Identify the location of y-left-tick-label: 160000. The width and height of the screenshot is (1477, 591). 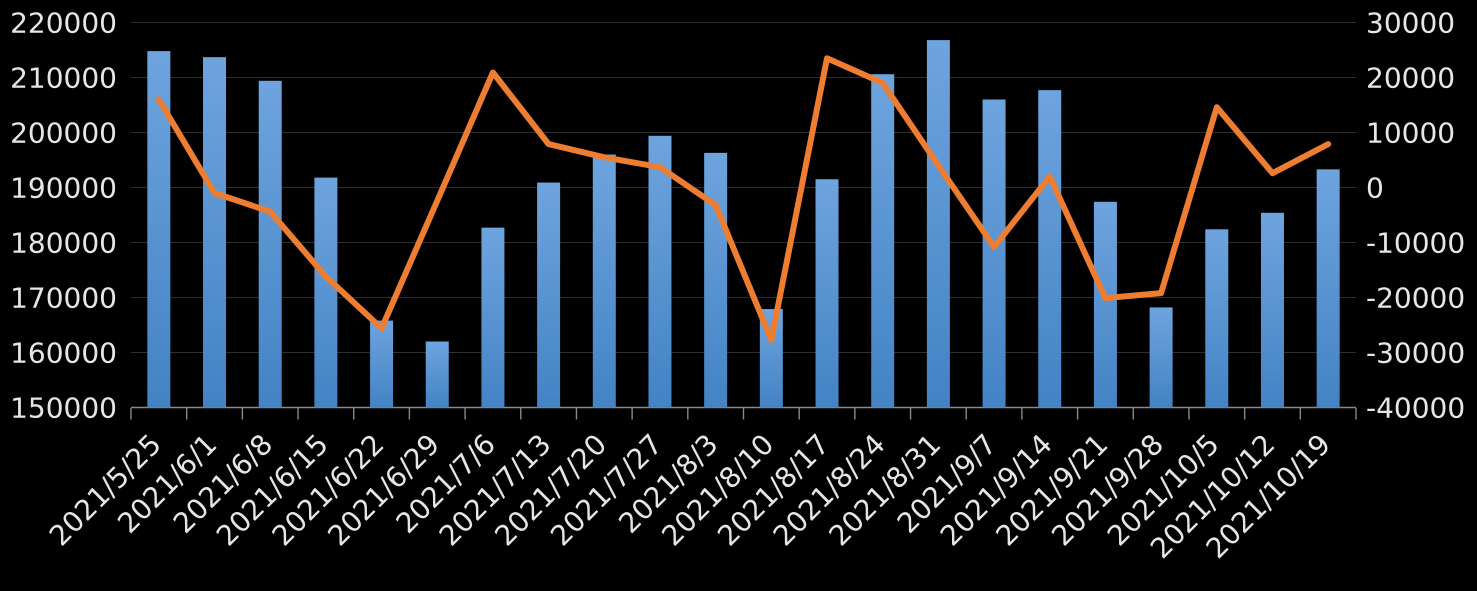
(63, 353).